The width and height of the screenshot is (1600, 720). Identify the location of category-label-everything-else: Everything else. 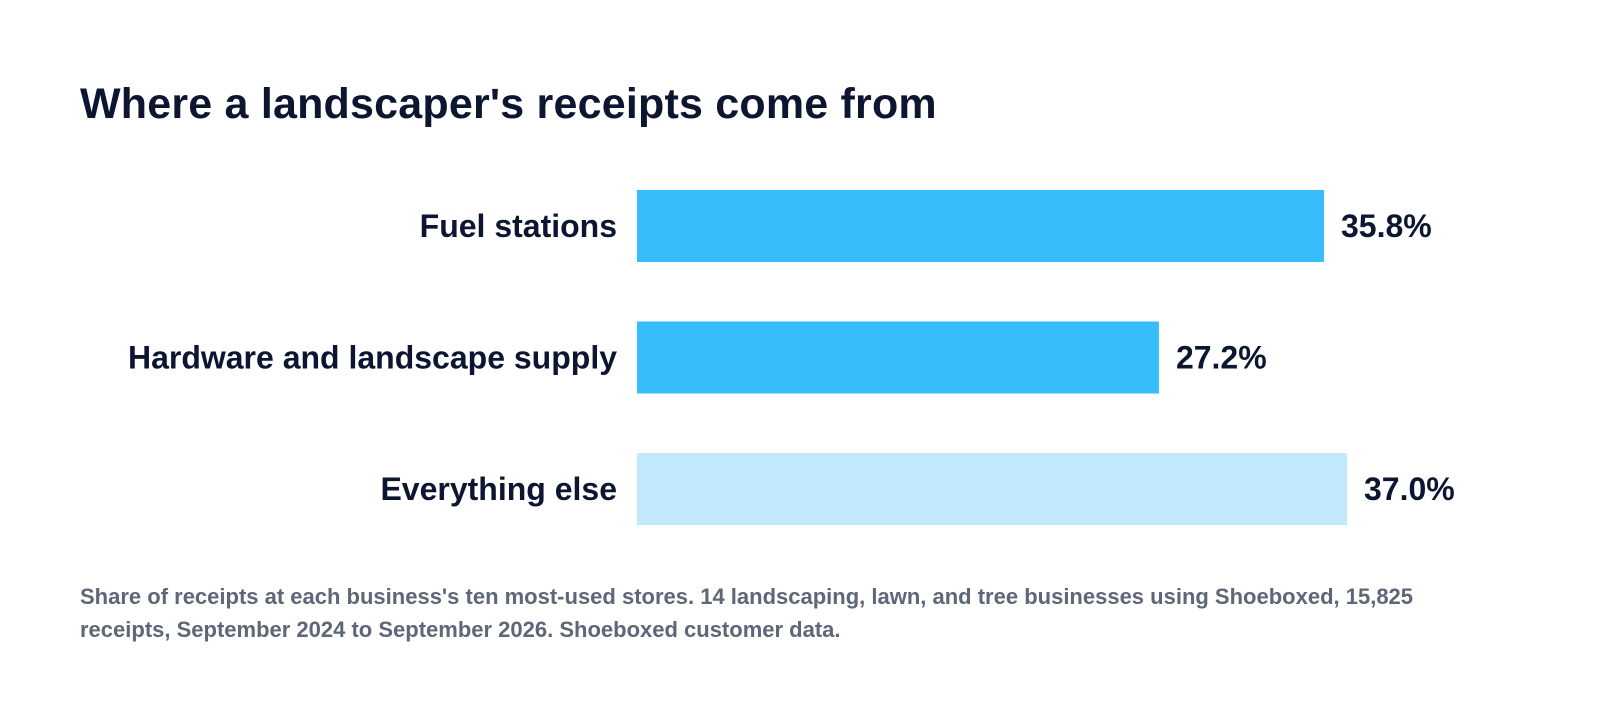
(498, 489).